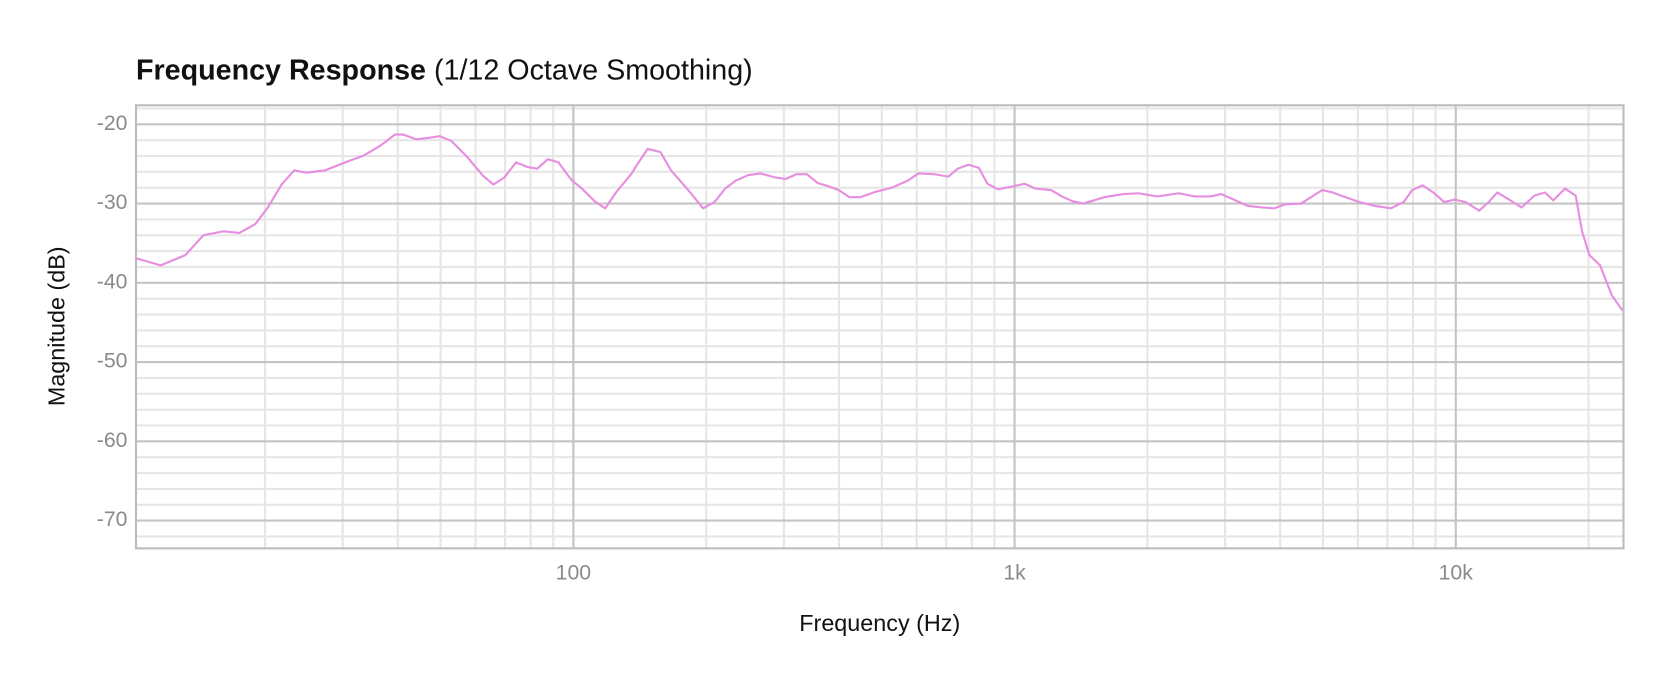  I want to click on y-tick-label: -70, so click(112, 519).